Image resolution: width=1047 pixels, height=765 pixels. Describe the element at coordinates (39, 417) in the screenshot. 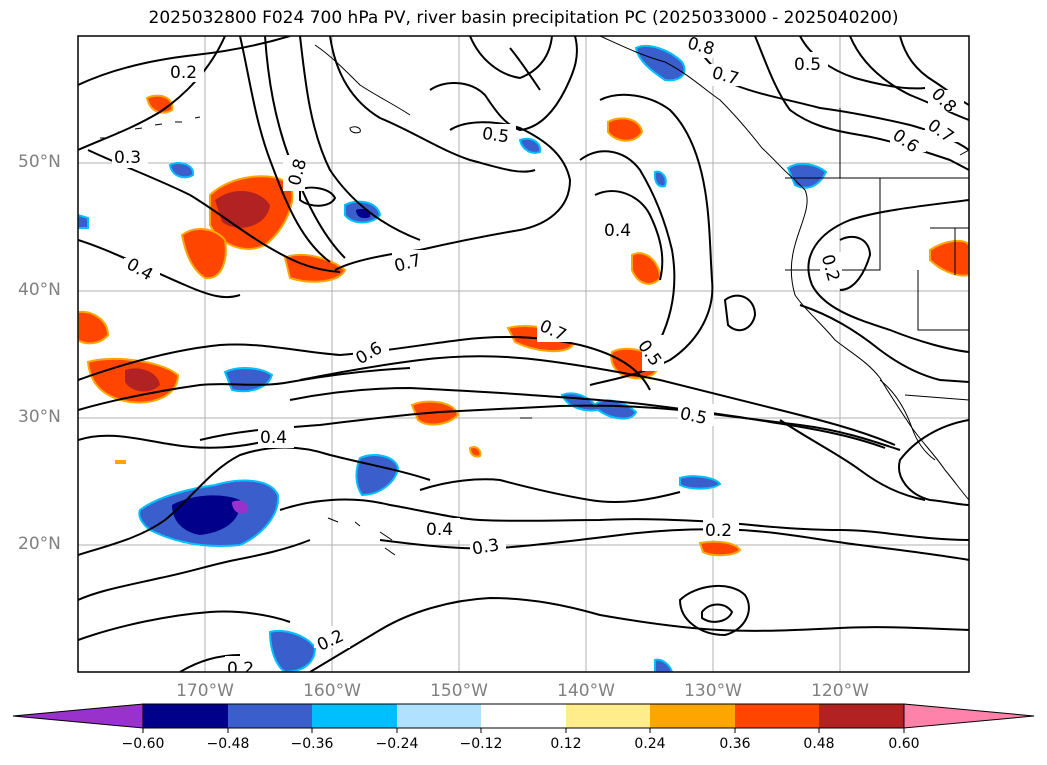

I see `lat-label-30n: 30°N` at that location.